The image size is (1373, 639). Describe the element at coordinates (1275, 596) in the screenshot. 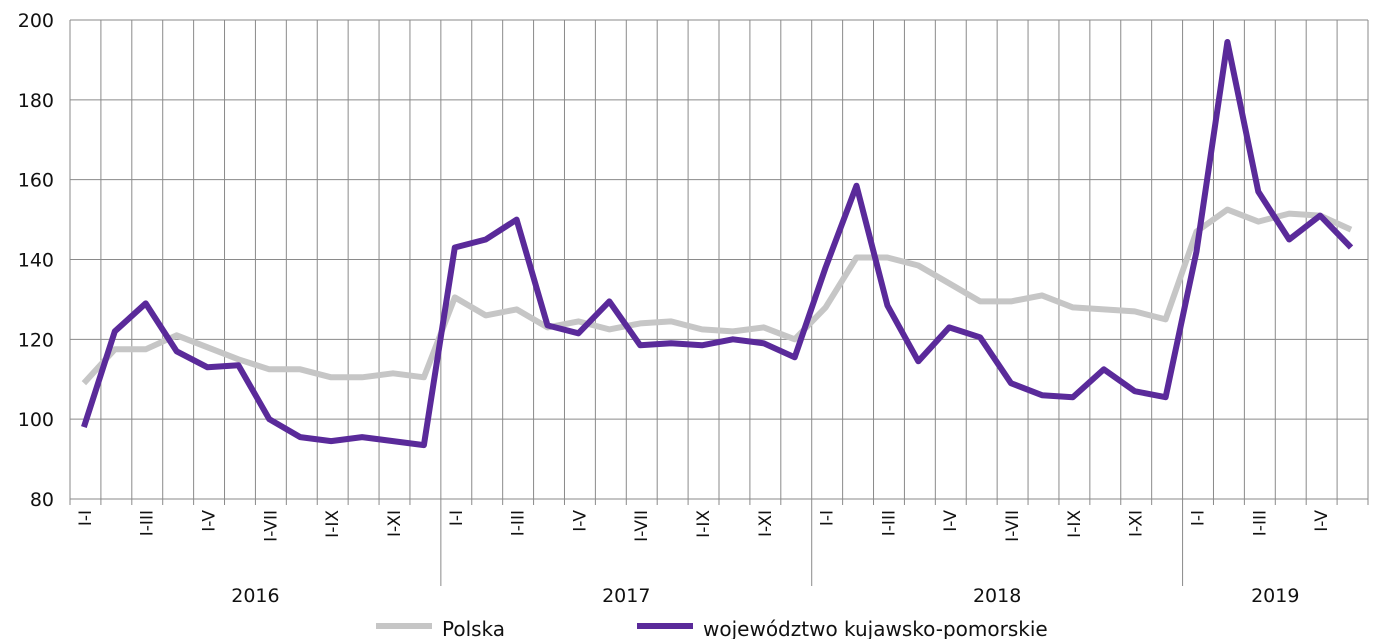

I see `year-label: 2019` at that location.